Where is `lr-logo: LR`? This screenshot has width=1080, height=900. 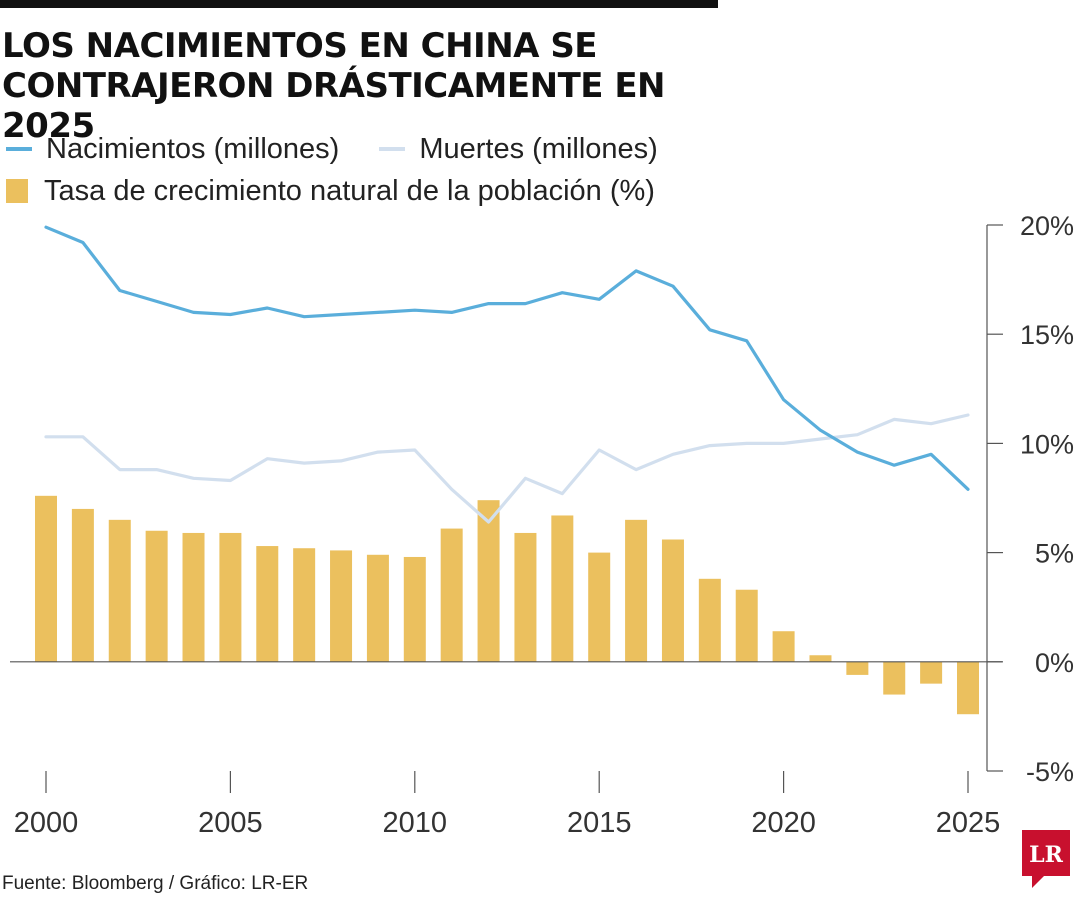 lr-logo: LR is located at coordinates (1046, 859).